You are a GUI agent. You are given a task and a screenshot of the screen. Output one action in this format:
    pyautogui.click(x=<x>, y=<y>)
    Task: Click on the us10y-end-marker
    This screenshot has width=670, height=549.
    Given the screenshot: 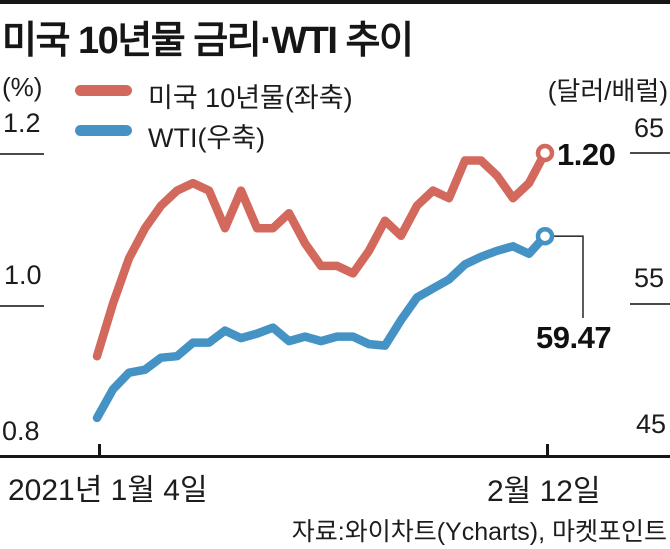 What is the action you would take?
    pyautogui.click(x=545, y=153)
    